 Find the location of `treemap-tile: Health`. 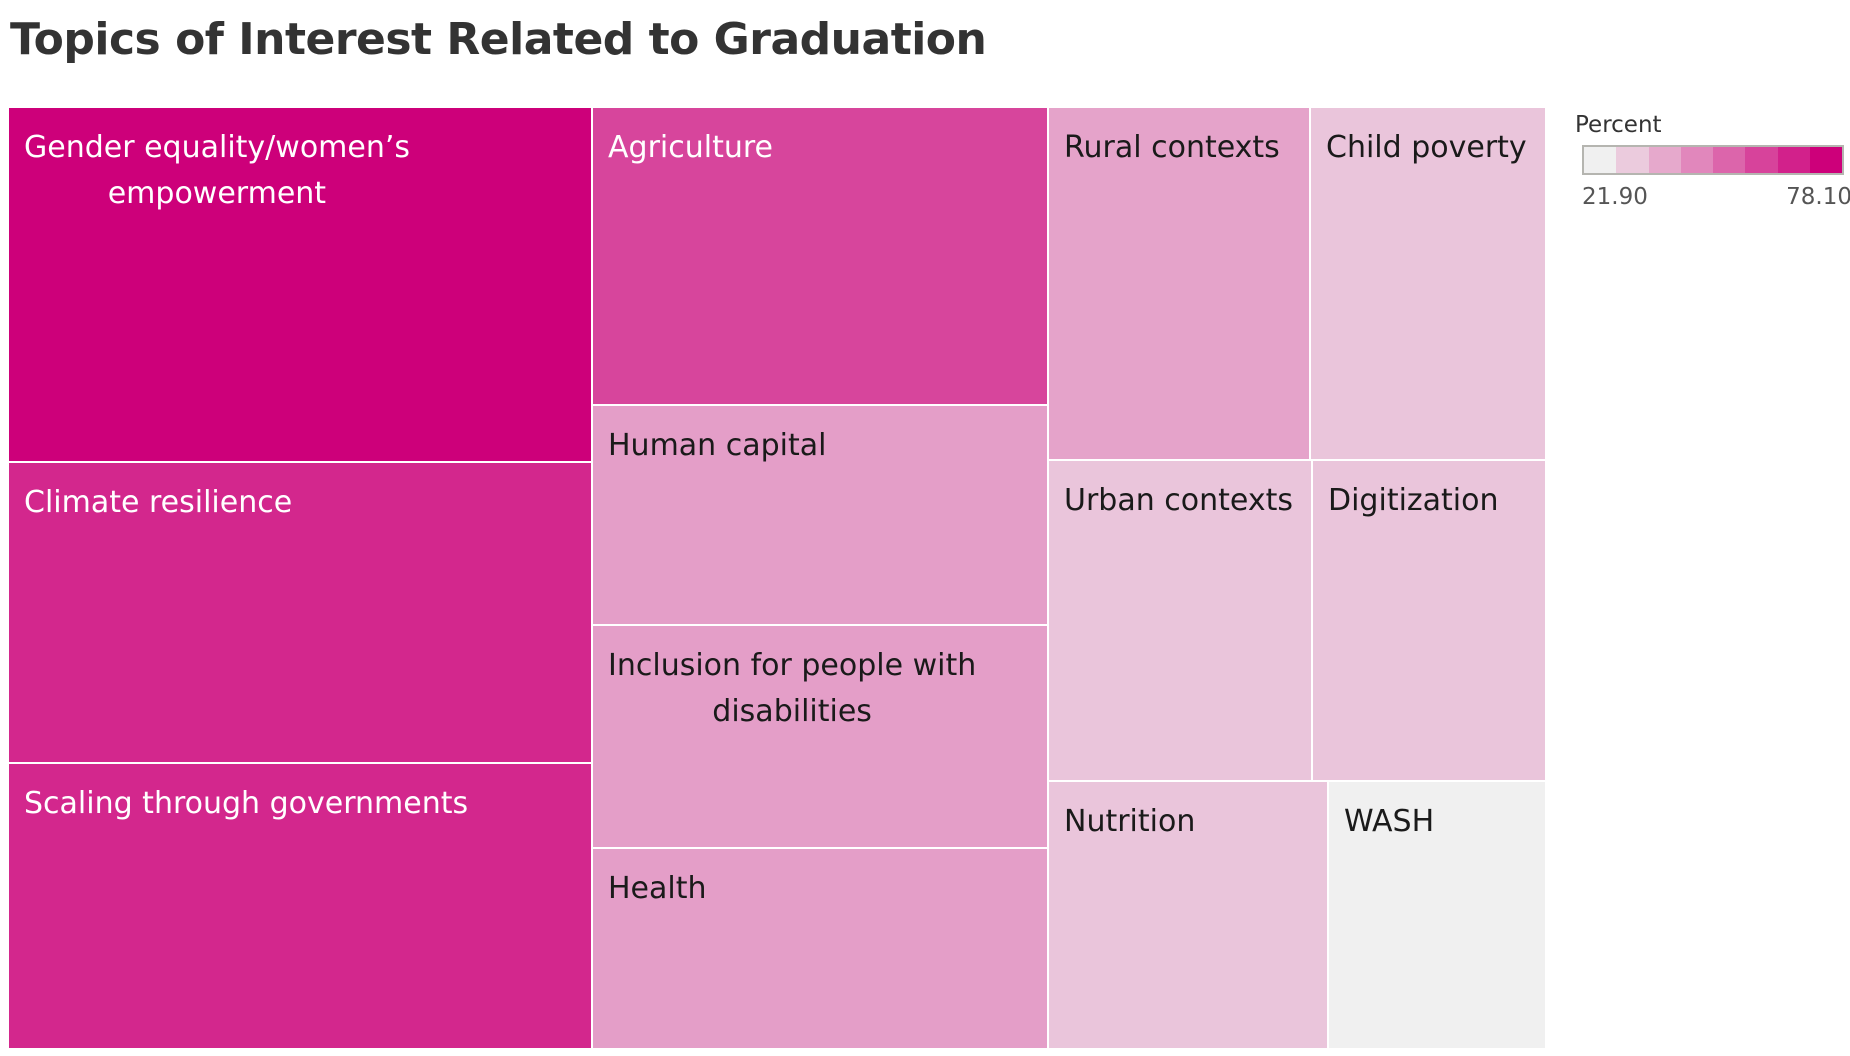

treemap-tile: Health is located at coordinates (820, 948).